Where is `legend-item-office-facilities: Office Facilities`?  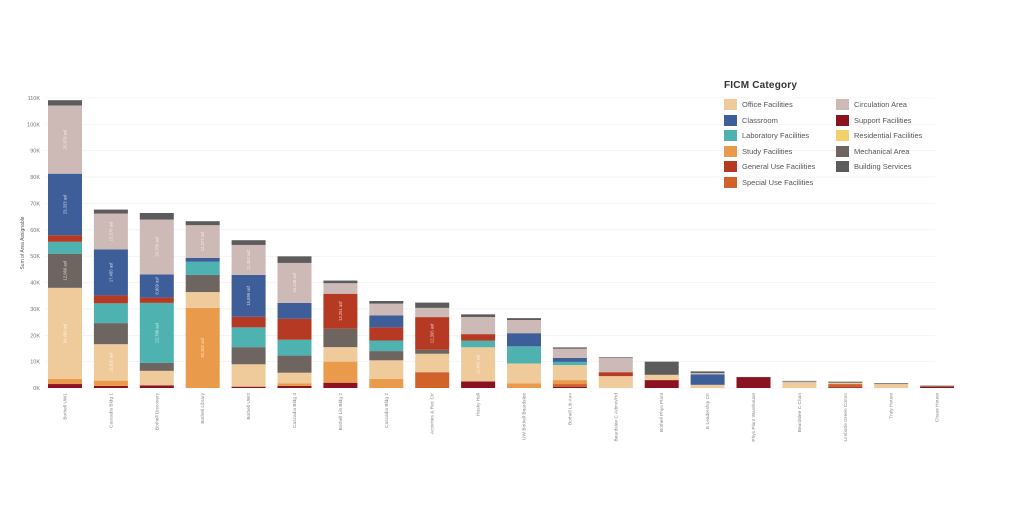 legend-item-office-facilities: Office Facilities is located at coordinates (780, 105).